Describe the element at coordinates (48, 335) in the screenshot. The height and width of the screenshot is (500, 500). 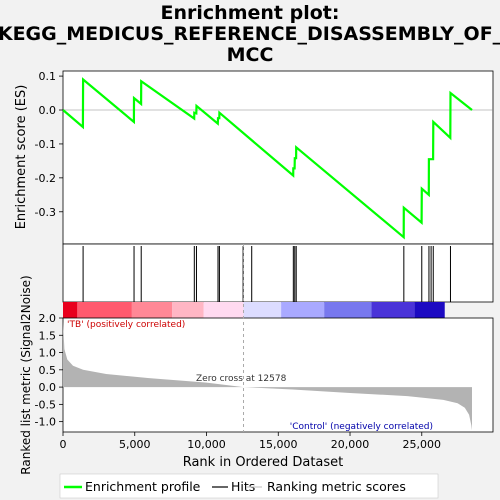
I see `metric-y-tick-label: 1.5` at that location.